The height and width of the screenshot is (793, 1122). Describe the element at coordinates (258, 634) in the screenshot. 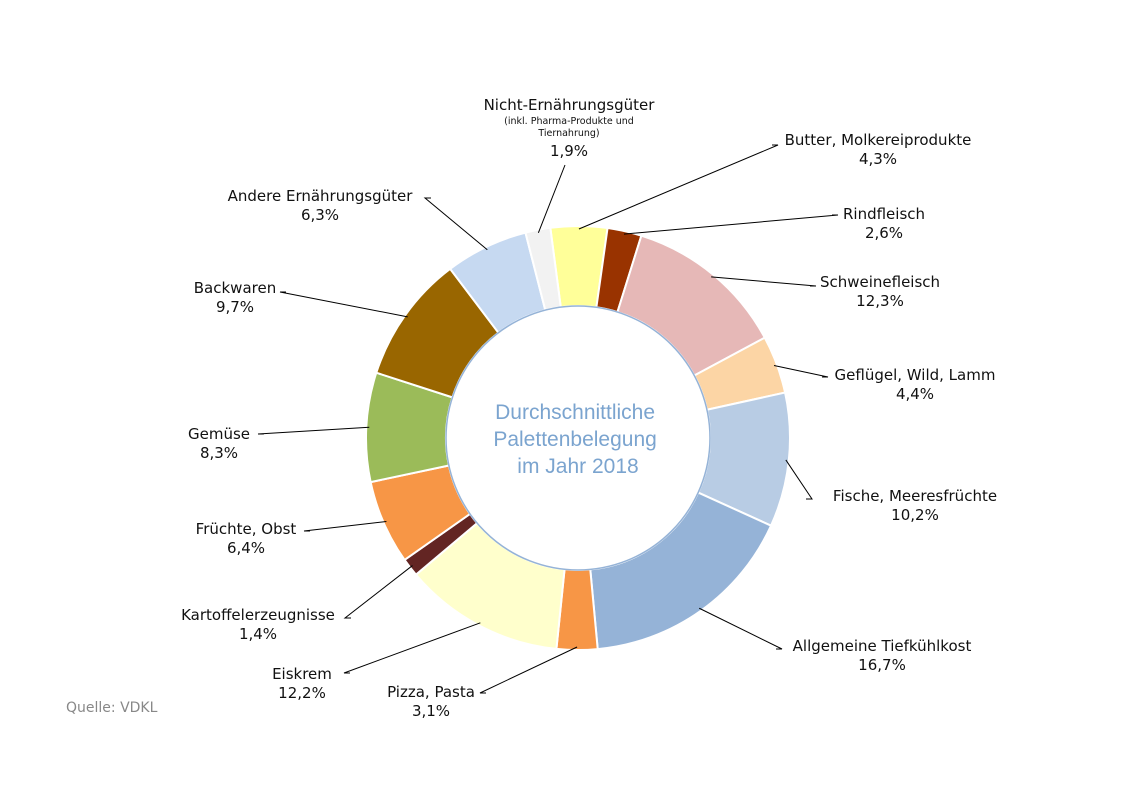

I see `slice-value: 1,4%` at that location.